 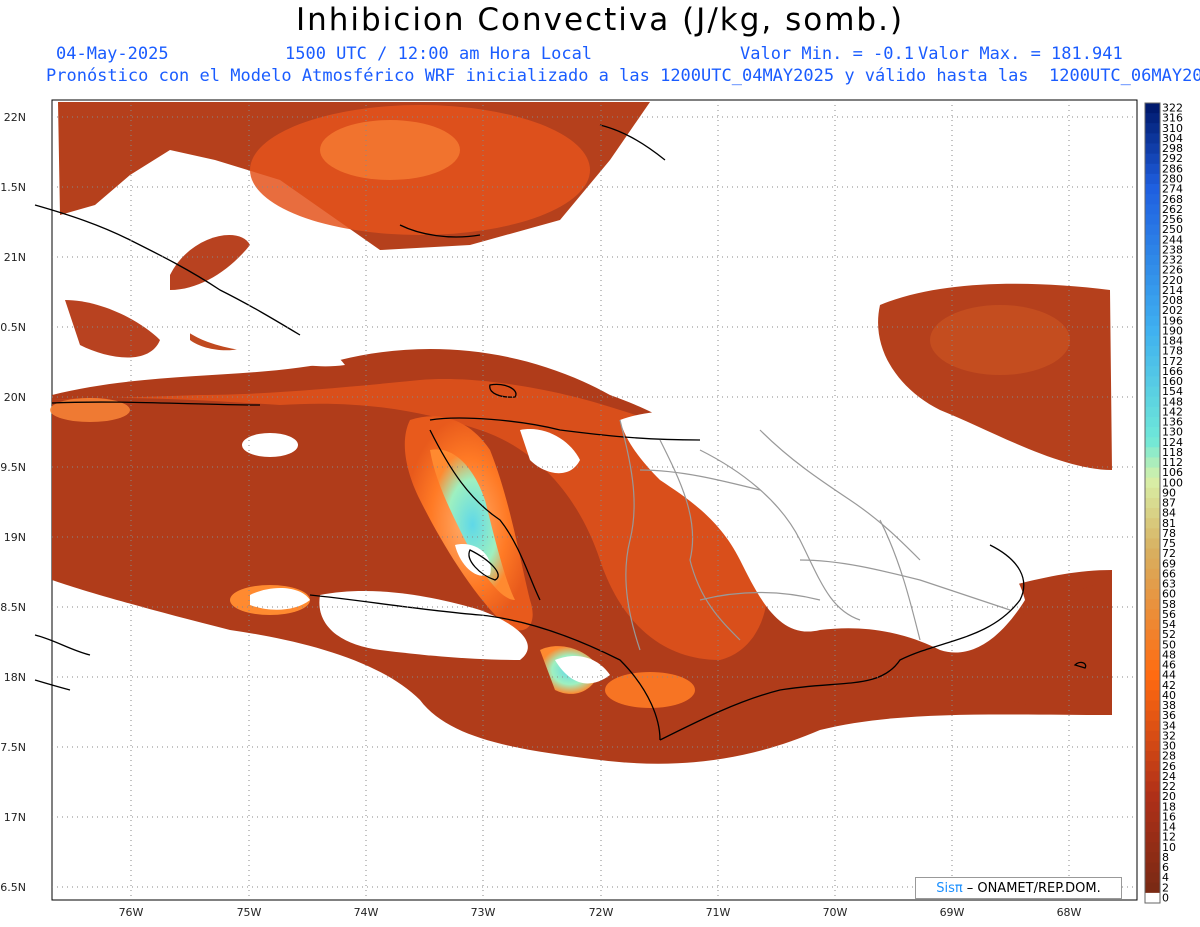 I want to click on lat-label: 8.5N, so click(x=13, y=607).